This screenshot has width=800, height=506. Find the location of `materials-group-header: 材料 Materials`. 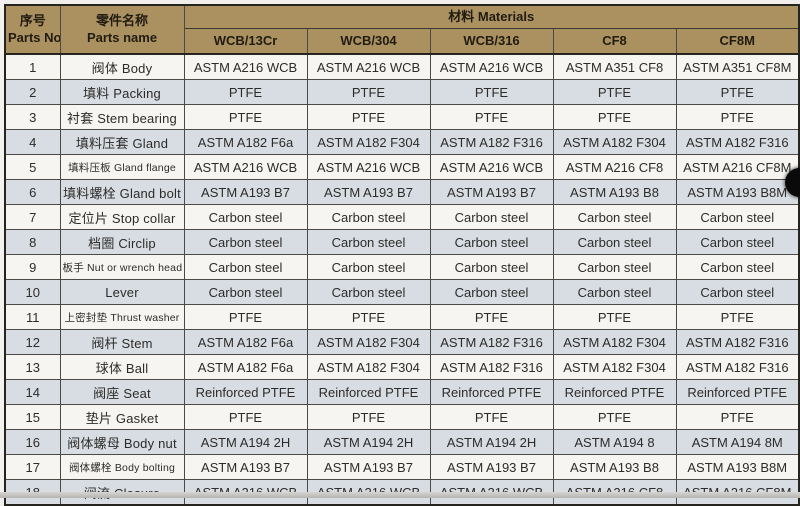

materials-group-header: 材料 Materials is located at coordinates (491, 16).